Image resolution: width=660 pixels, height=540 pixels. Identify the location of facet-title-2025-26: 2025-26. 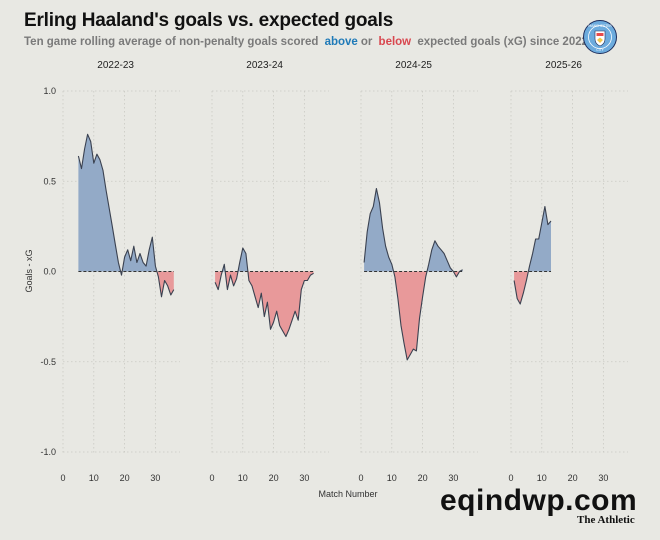
(563, 65).